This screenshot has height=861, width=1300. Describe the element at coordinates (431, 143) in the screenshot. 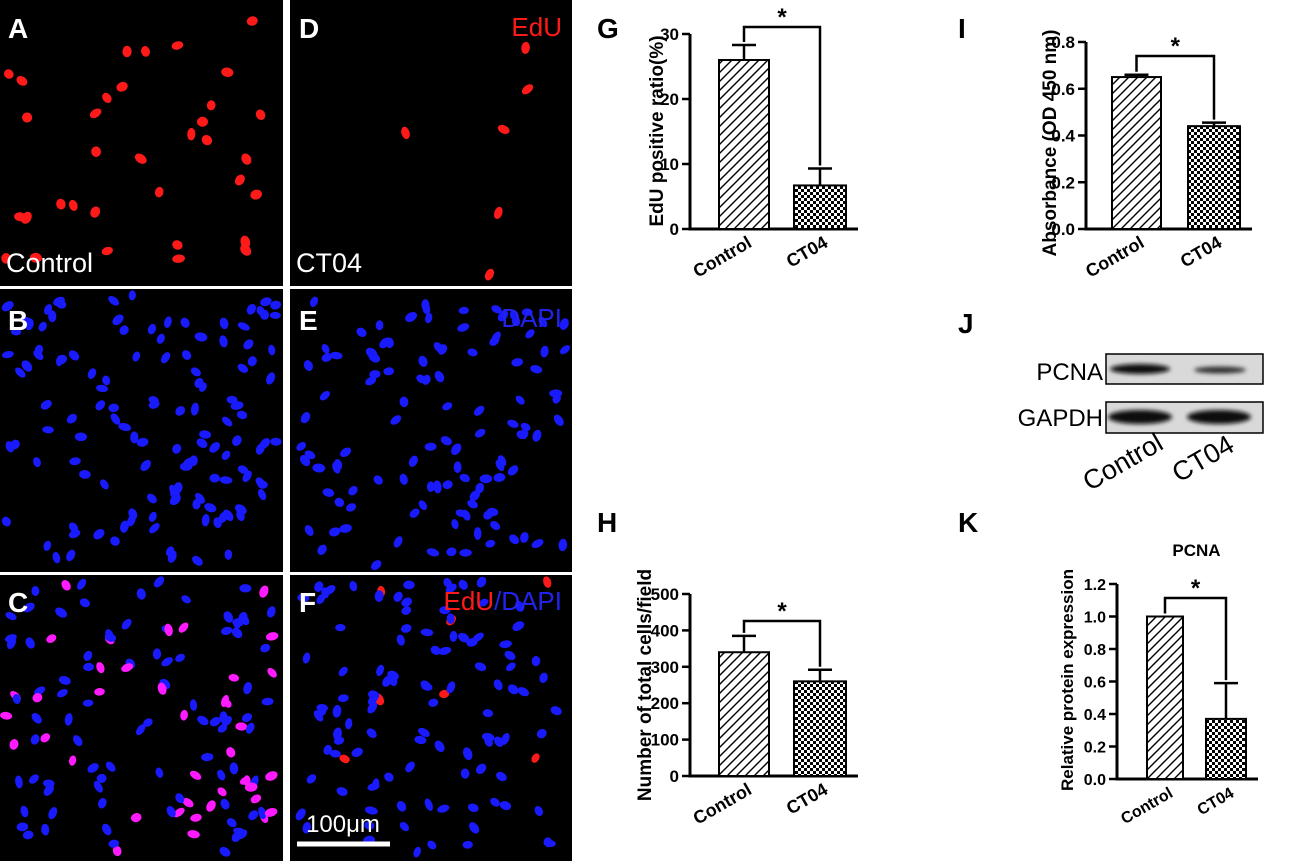

I see `panel-d-background` at that location.